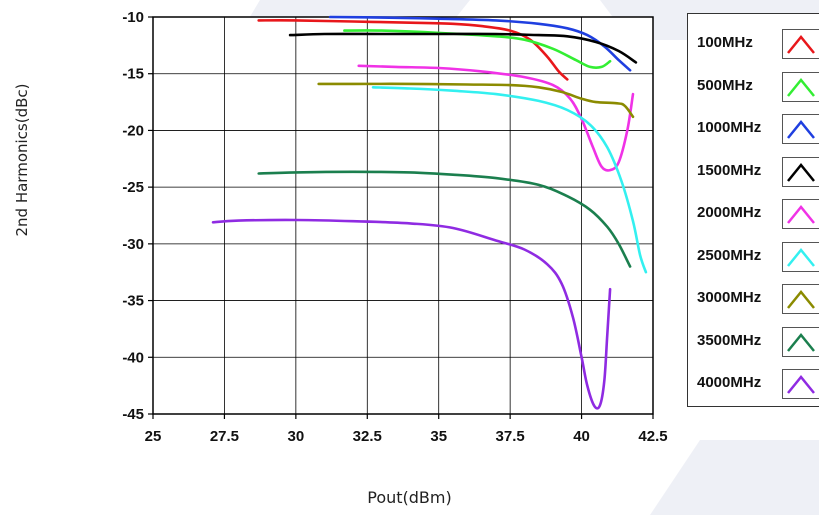  I want to click on x-tick-label: 32.5, so click(367, 436).